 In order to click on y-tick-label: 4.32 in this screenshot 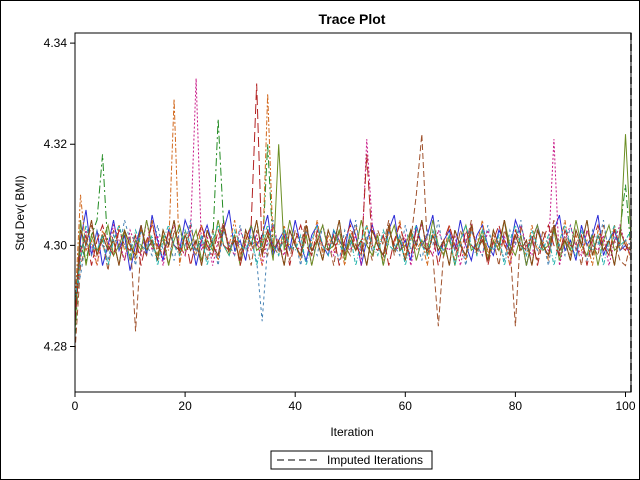, I will do `click(56, 144)`.